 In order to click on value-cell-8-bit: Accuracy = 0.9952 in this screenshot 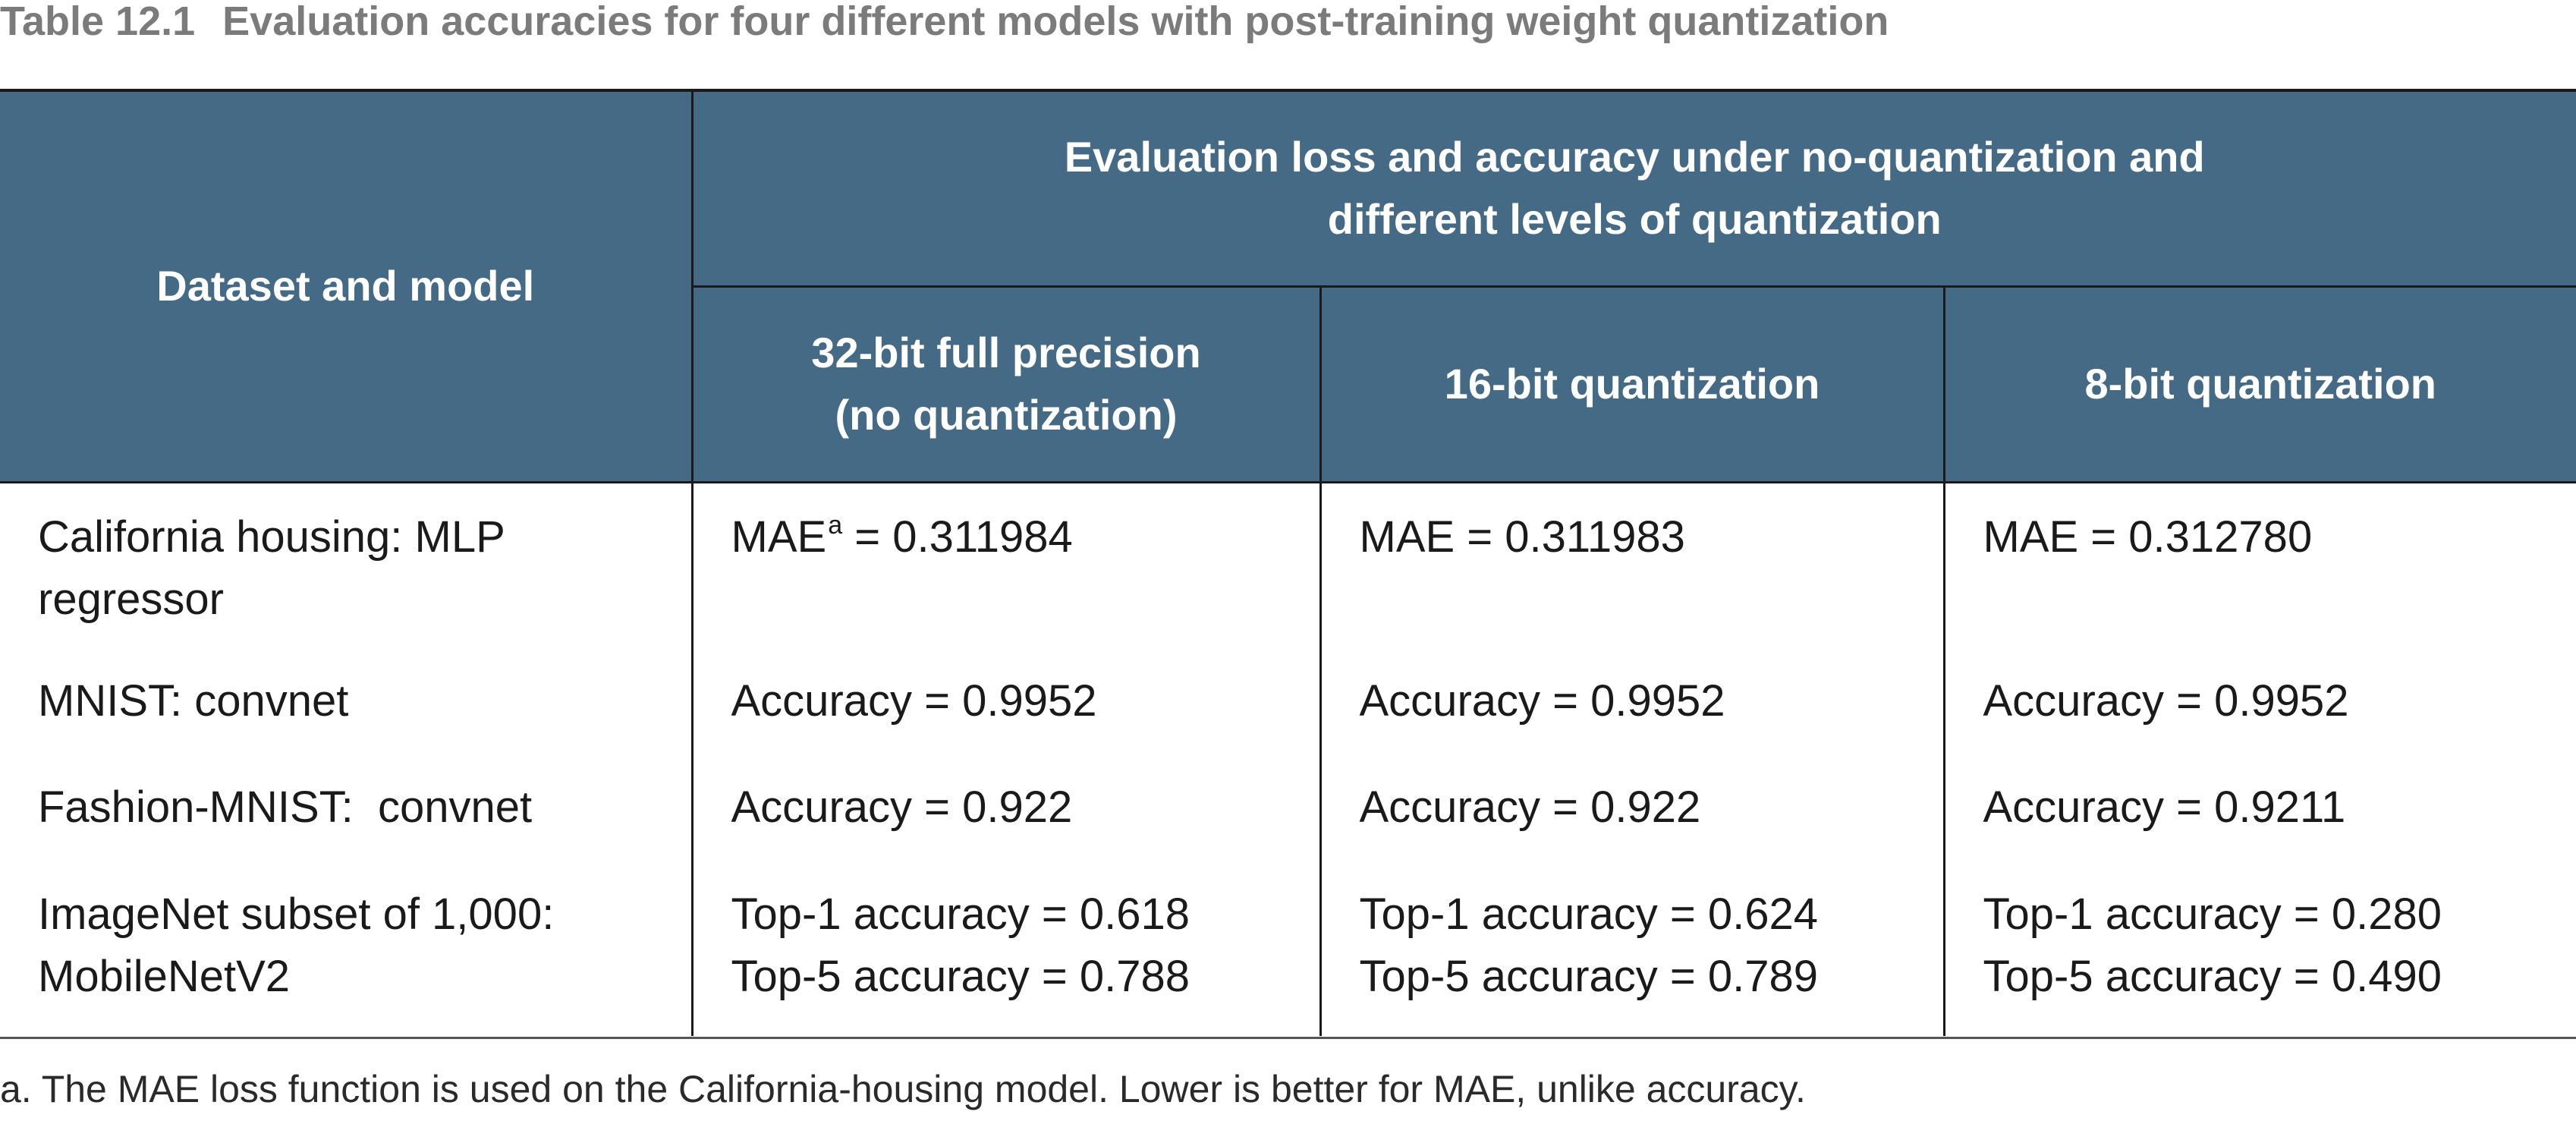, I will do `click(2259, 706)`.